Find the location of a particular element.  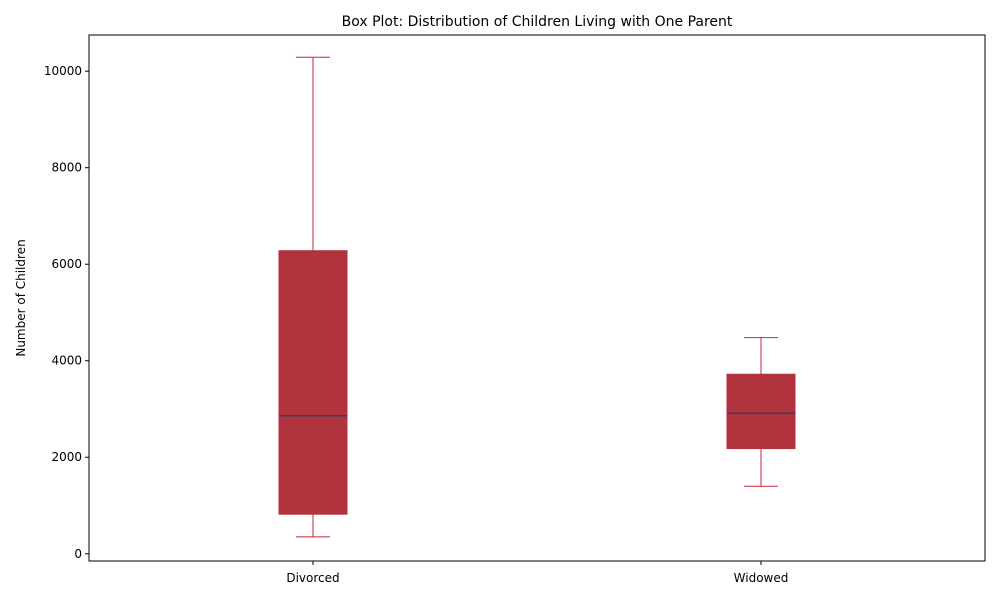

y-tick-label: 4000 is located at coordinates (66, 361).